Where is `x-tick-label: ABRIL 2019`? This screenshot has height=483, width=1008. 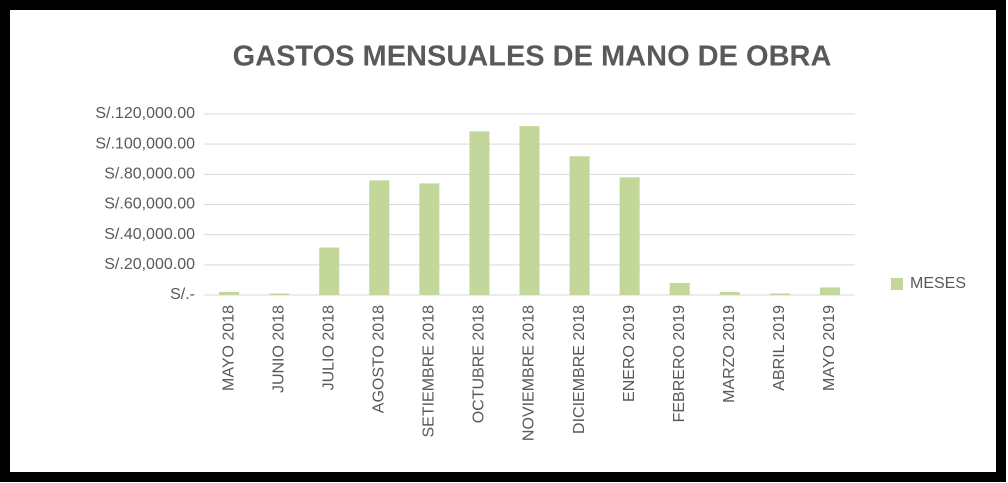 x-tick-label: ABRIL 2019 is located at coordinates (779, 348).